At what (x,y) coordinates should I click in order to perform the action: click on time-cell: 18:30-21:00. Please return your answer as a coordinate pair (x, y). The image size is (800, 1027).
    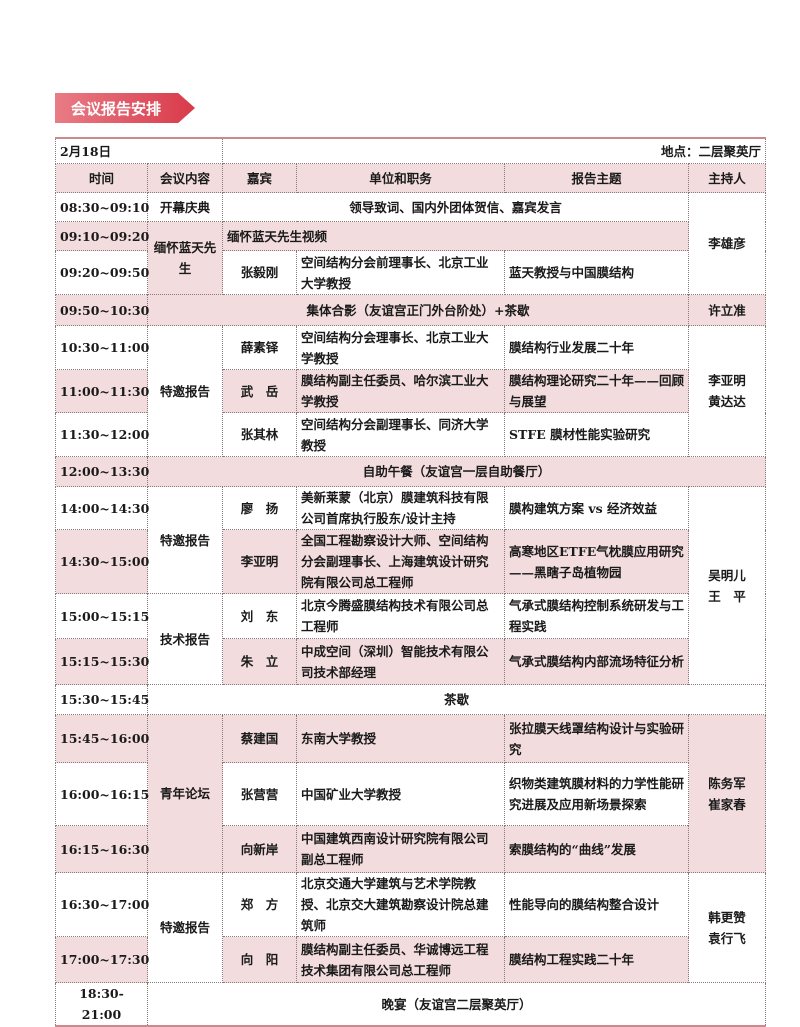
    Looking at the image, I should click on (101, 1004).